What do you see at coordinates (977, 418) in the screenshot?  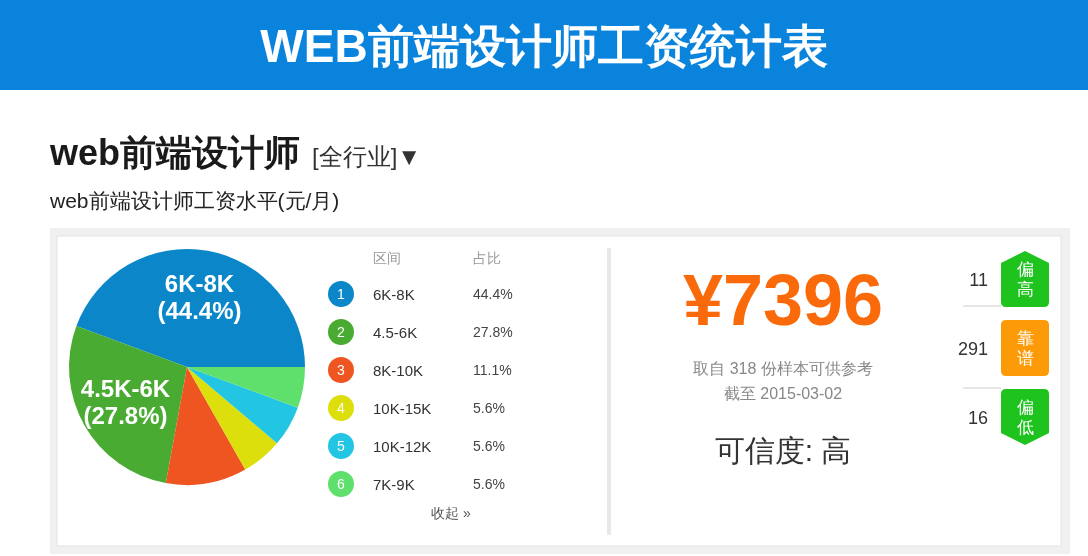 I see `data-label: 16` at bounding box center [977, 418].